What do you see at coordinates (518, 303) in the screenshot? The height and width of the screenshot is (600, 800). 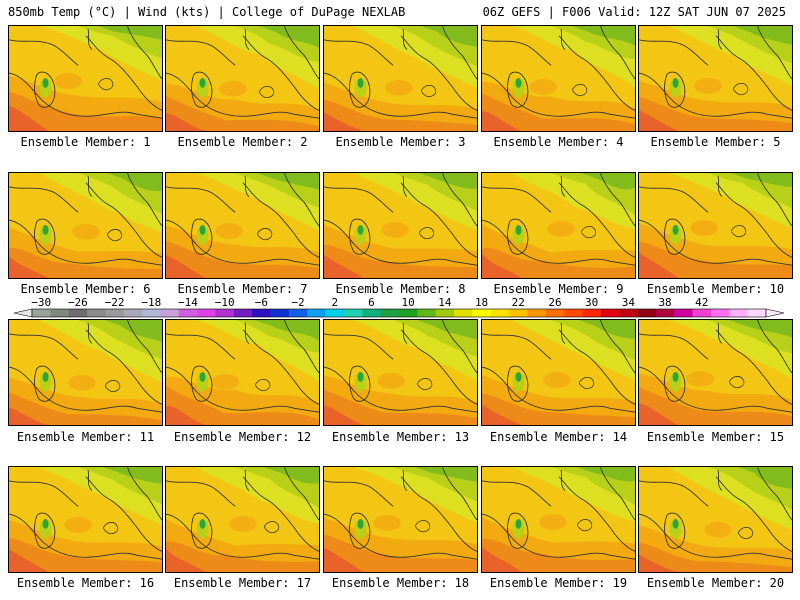 I see `colorbar-tick-label: 22` at bounding box center [518, 303].